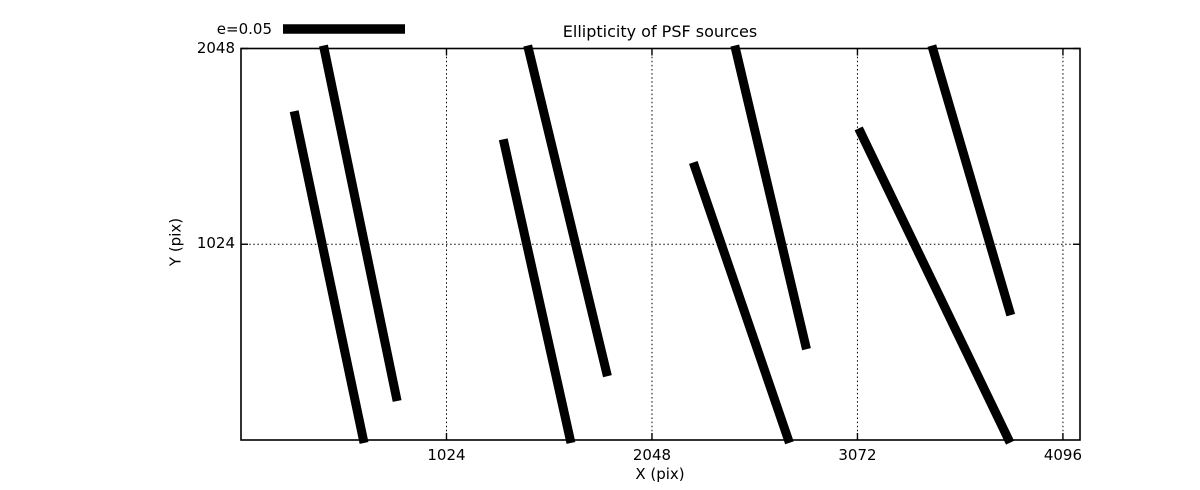 This screenshot has width=1200, height=490. Describe the element at coordinates (660, 474) in the screenshot. I see `x-axis-label: X (pix)` at that location.